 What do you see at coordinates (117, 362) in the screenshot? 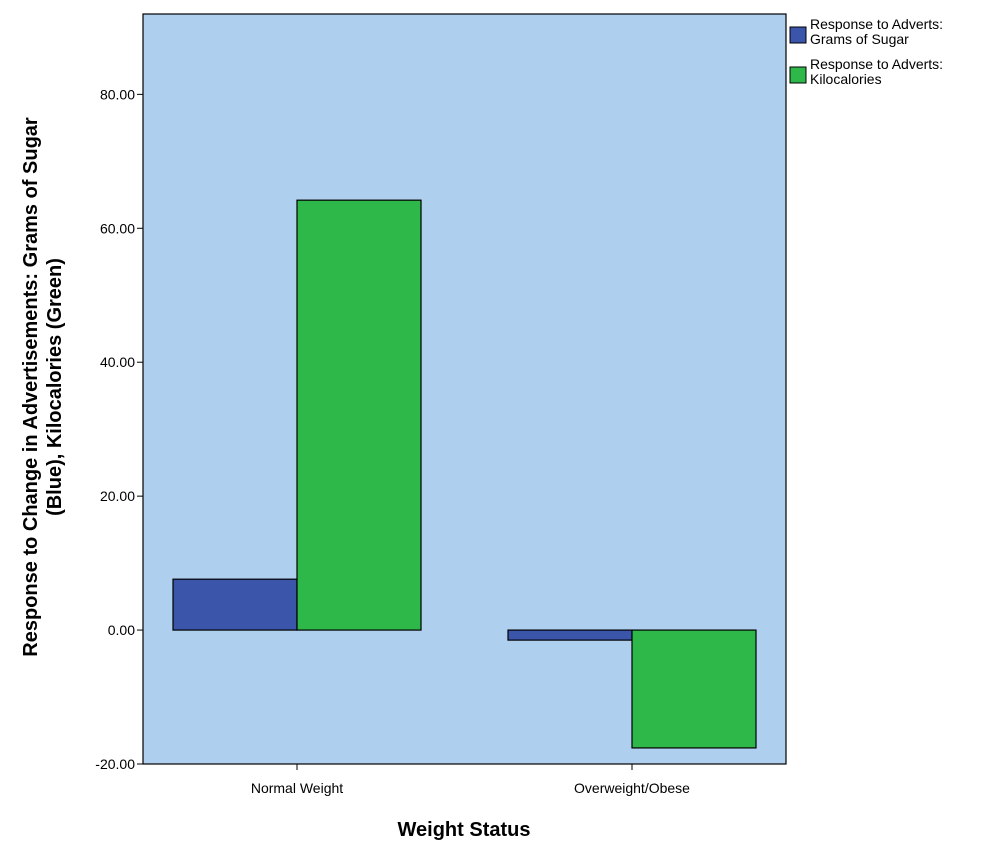
I see `y-tick-label: 40.00` at bounding box center [117, 362].